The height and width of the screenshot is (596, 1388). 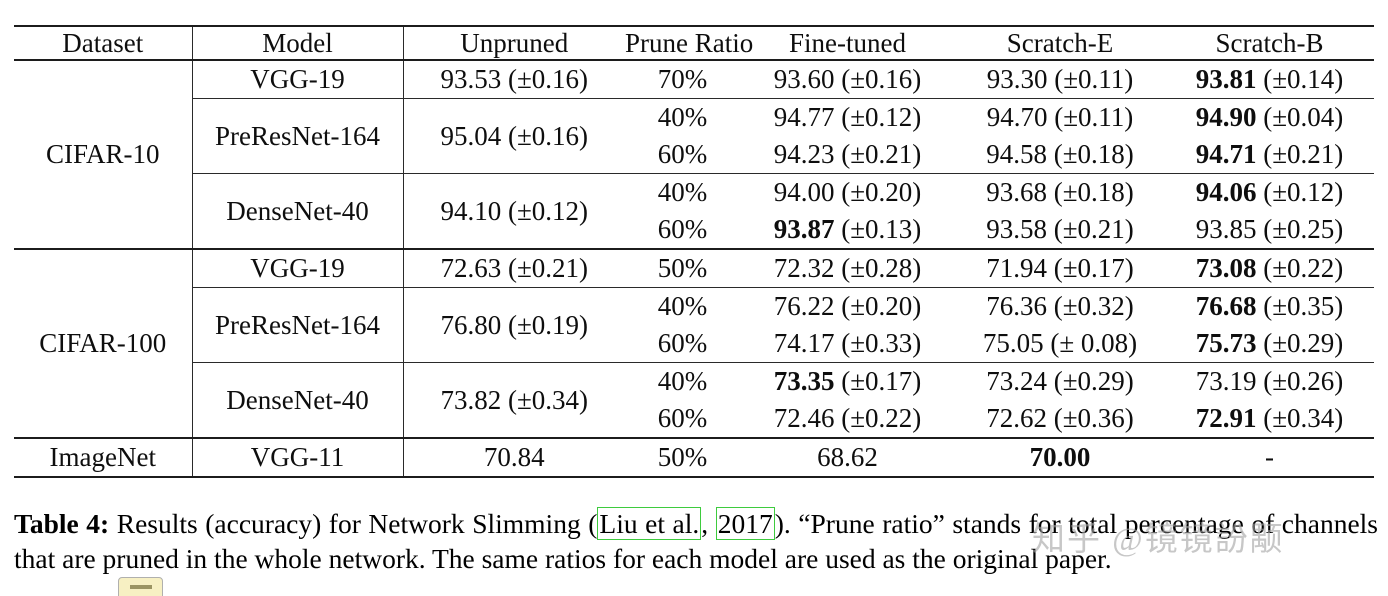 What do you see at coordinates (1060, 117) in the screenshot?
I see `scratch-e-cell: 94.70 (±0.11)` at bounding box center [1060, 117].